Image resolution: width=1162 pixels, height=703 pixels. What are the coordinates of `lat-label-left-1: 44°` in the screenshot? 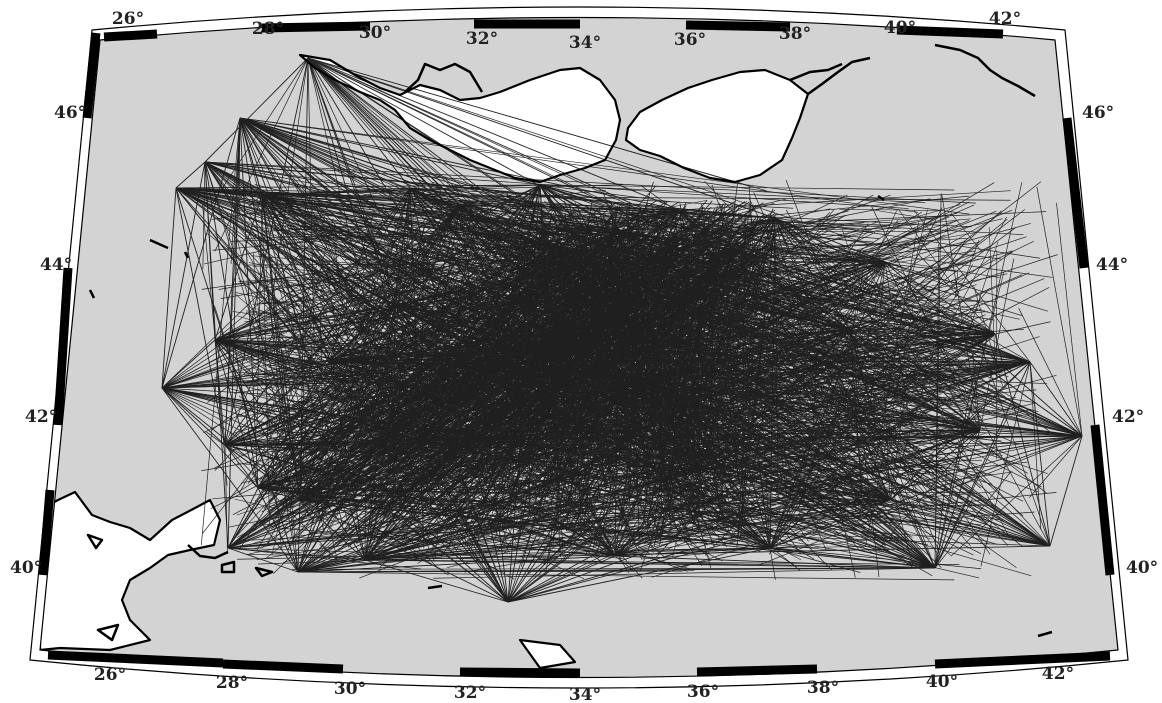 It's located at (56, 265).